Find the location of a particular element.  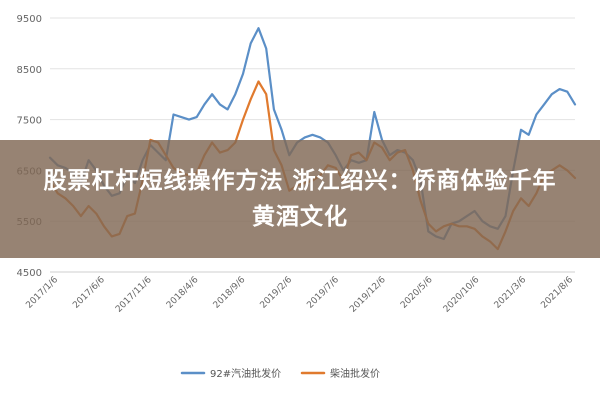

legend-label: 柴油批发价 is located at coordinates (355, 373).